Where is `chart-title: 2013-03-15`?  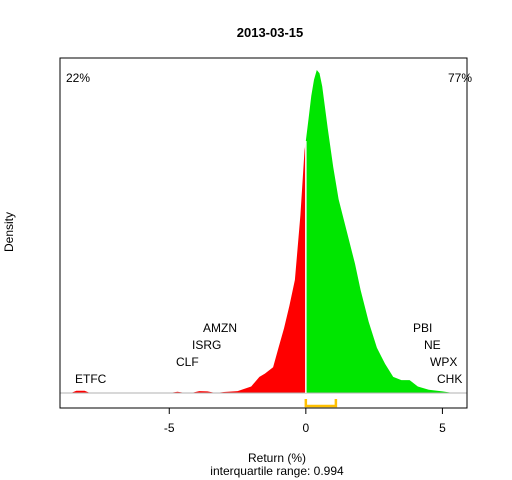 chart-title: 2013-03-15 is located at coordinates (270, 32).